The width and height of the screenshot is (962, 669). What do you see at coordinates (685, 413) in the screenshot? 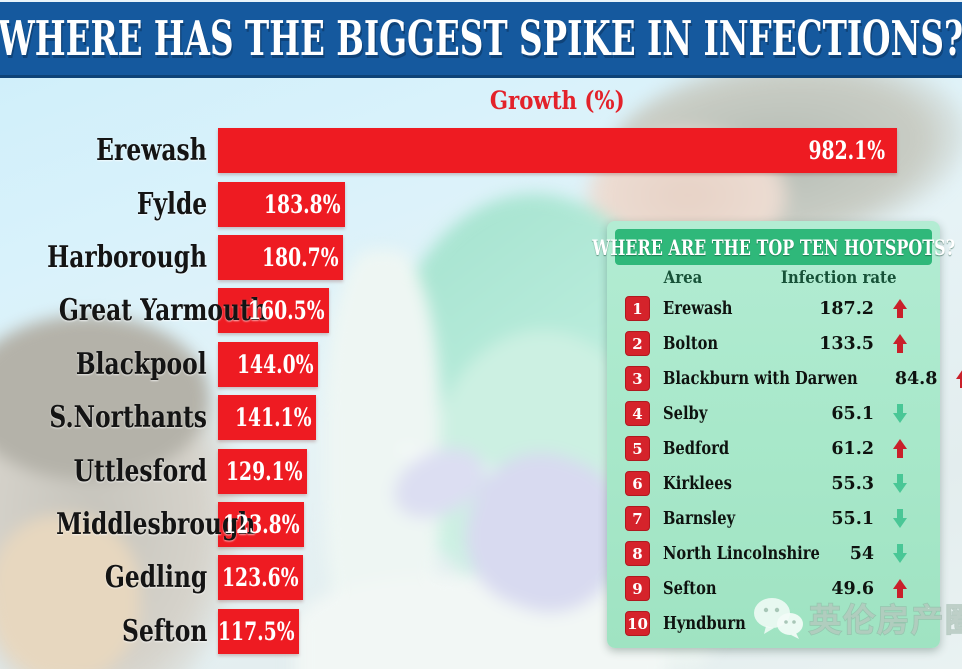
I see `area-name: Selby` at bounding box center [685, 413].